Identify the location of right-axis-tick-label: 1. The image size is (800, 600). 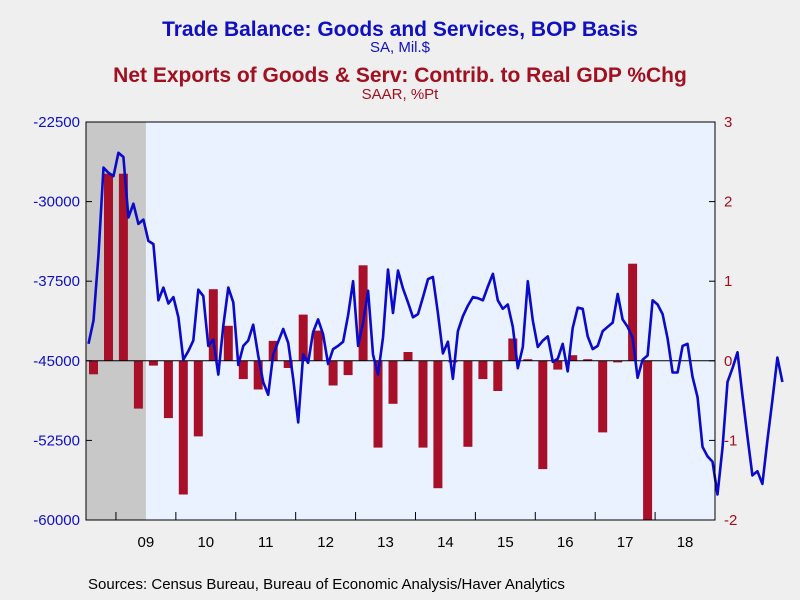
(728, 281).